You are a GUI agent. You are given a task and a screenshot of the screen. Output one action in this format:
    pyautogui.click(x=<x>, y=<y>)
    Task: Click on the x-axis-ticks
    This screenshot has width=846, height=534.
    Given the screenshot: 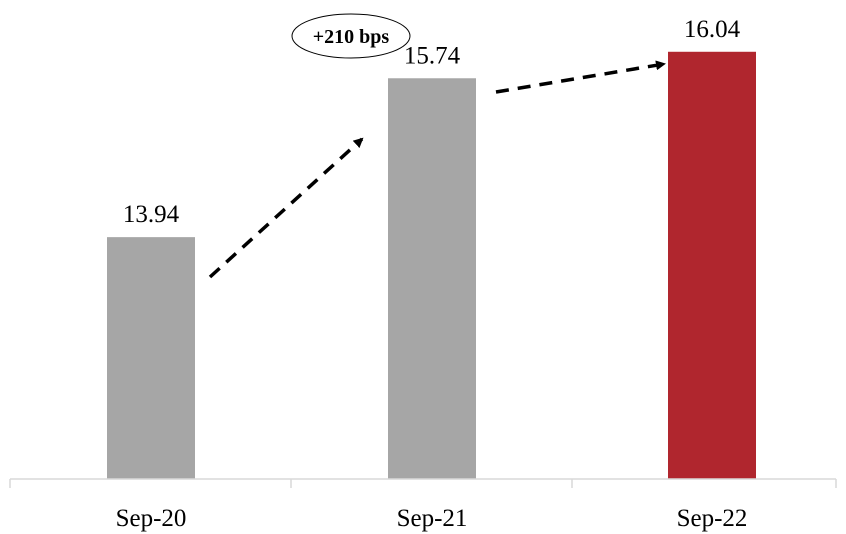 What is the action you would take?
    pyautogui.click(x=423, y=483)
    